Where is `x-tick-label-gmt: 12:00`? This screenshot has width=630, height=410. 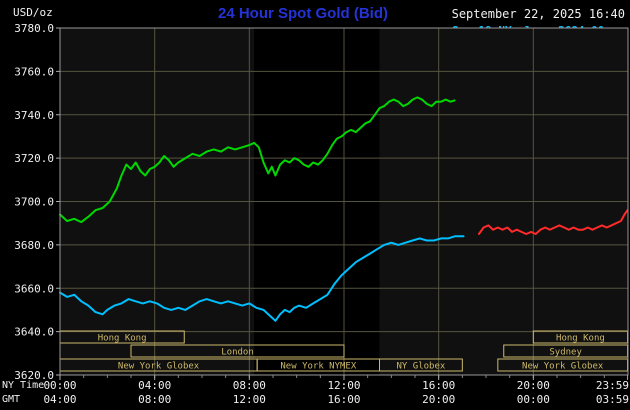
x-tick-label-gmt: 12:00 is located at coordinates (249, 399).